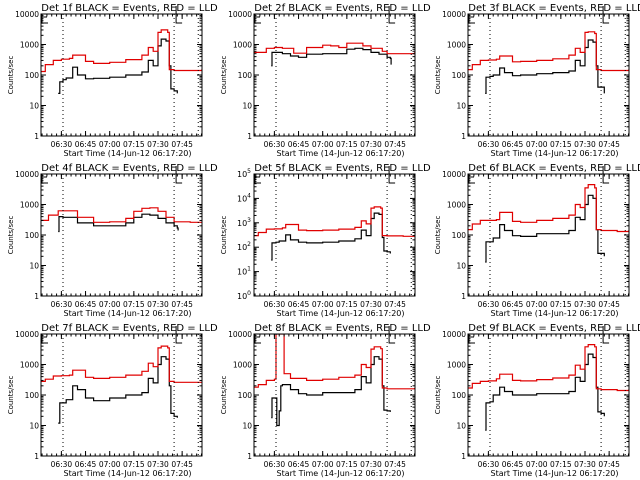  Describe the element at coordinates (244, 222) in the screenshot. I see `y-tick-label: 10³` at that location.